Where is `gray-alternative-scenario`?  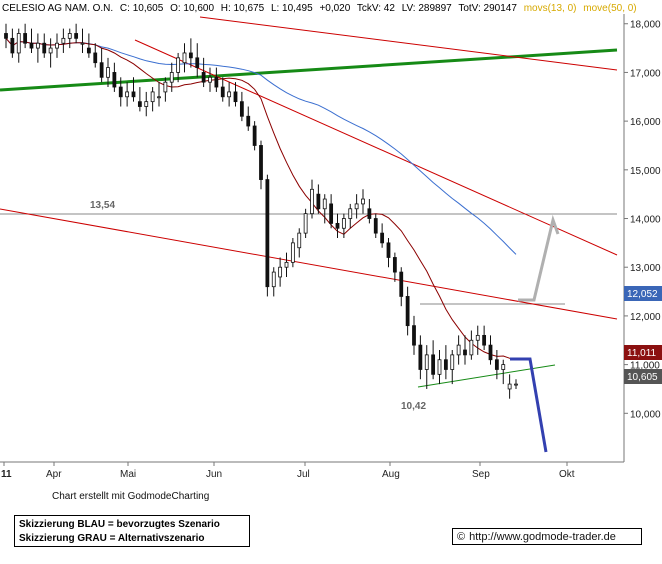 gray-alternative-scenario is located at coordinates (539, 258).